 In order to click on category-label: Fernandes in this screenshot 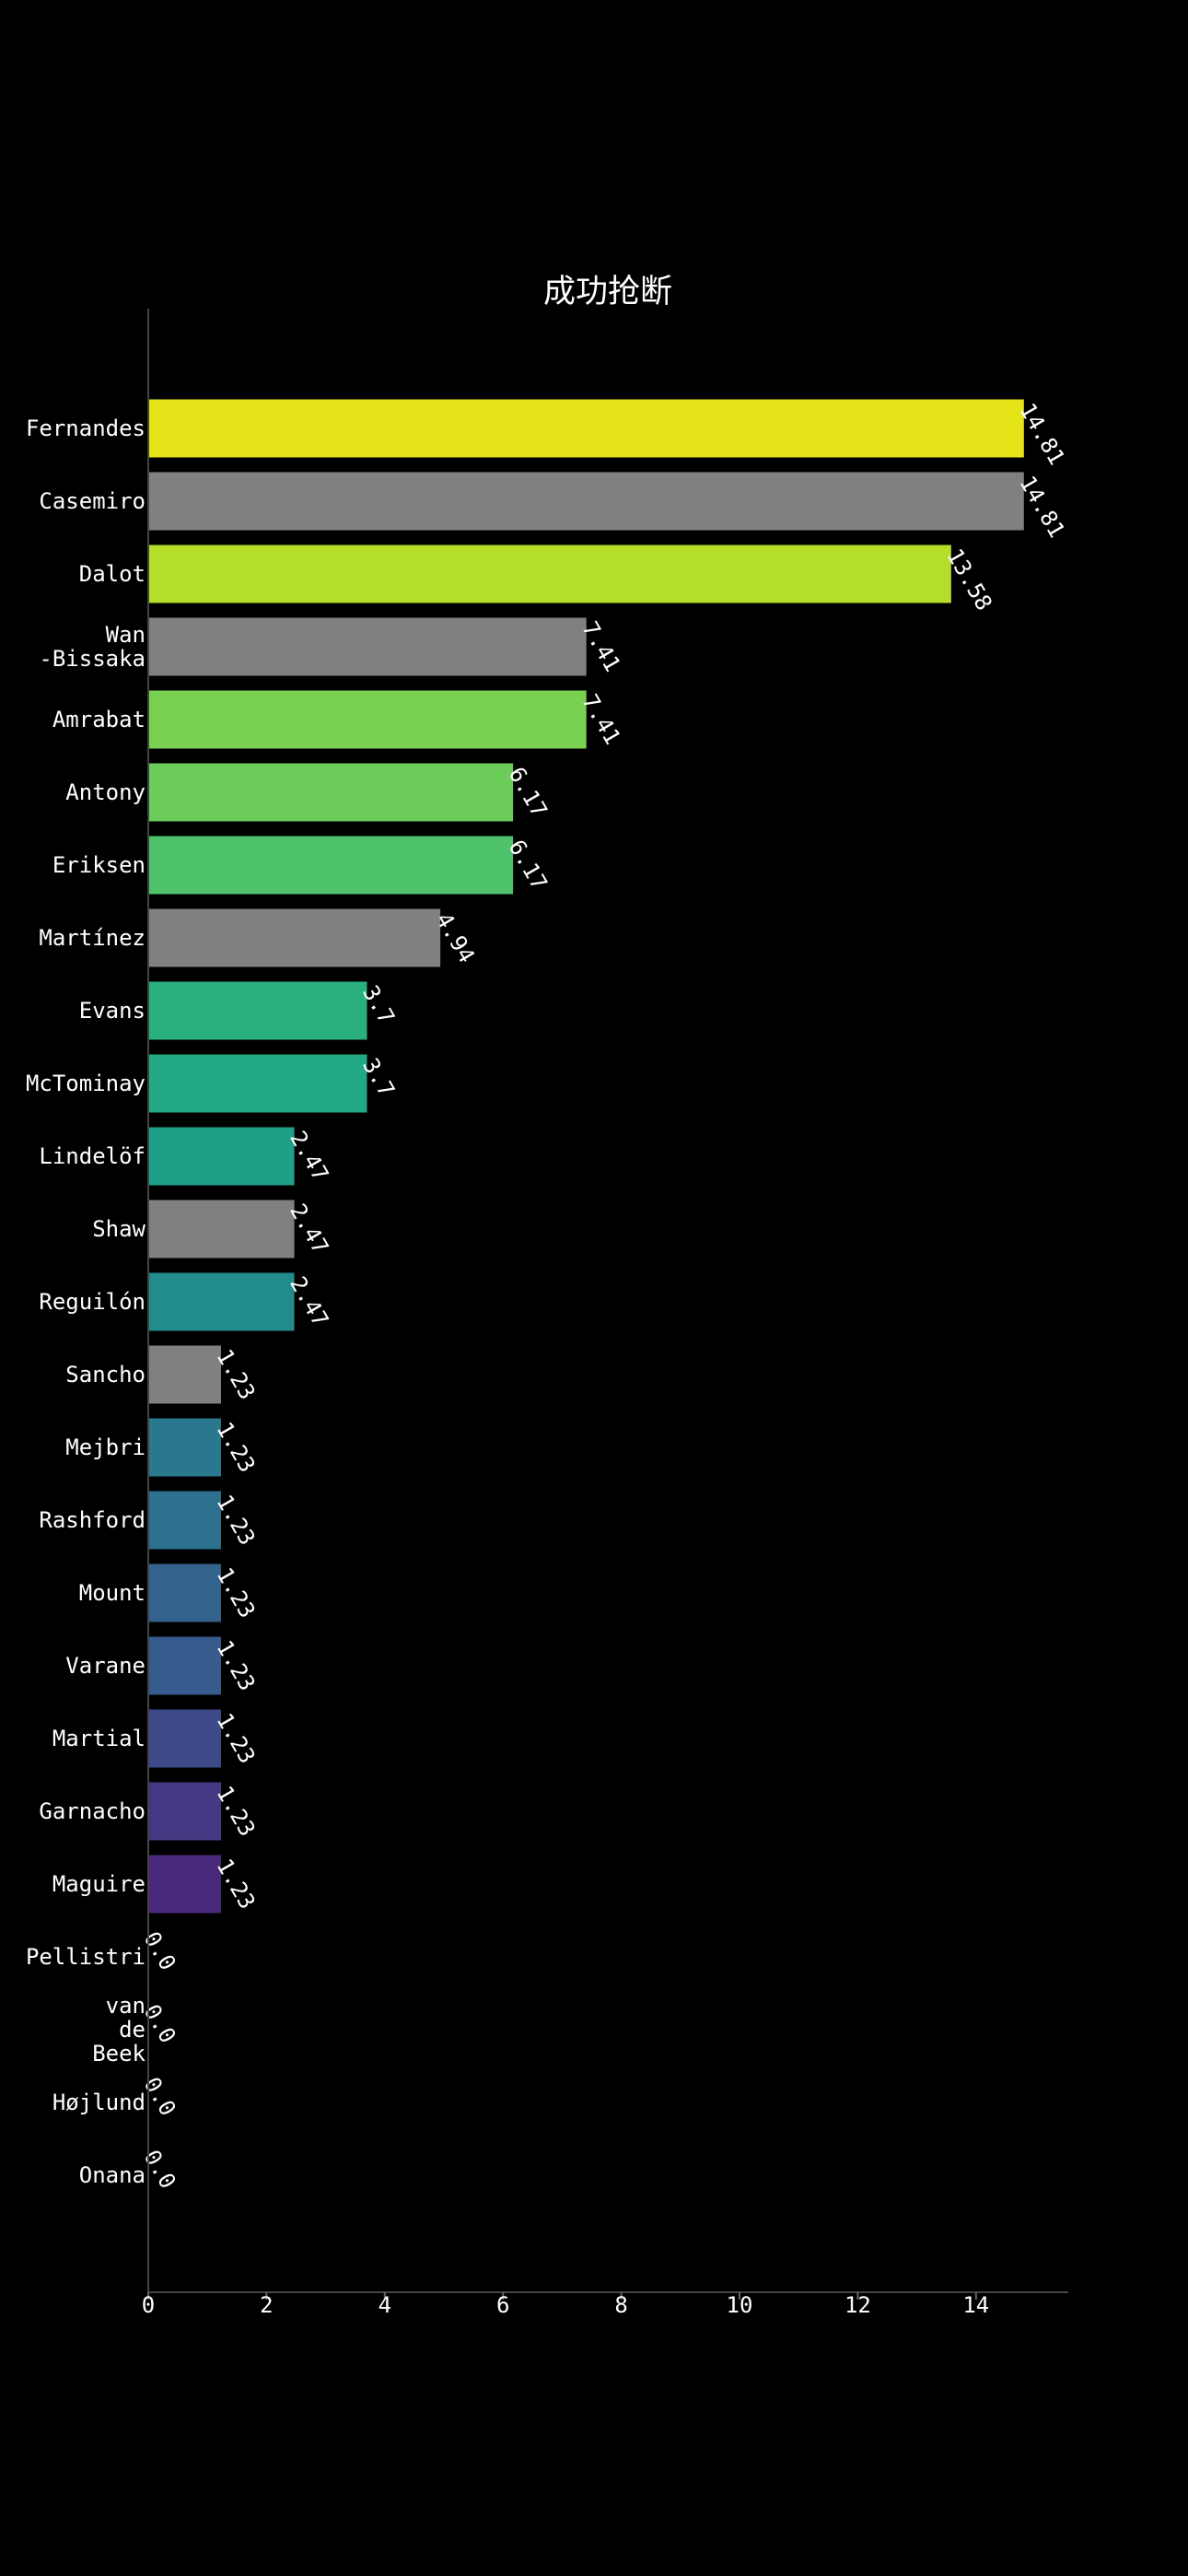, I will do `click(86, 428)`.